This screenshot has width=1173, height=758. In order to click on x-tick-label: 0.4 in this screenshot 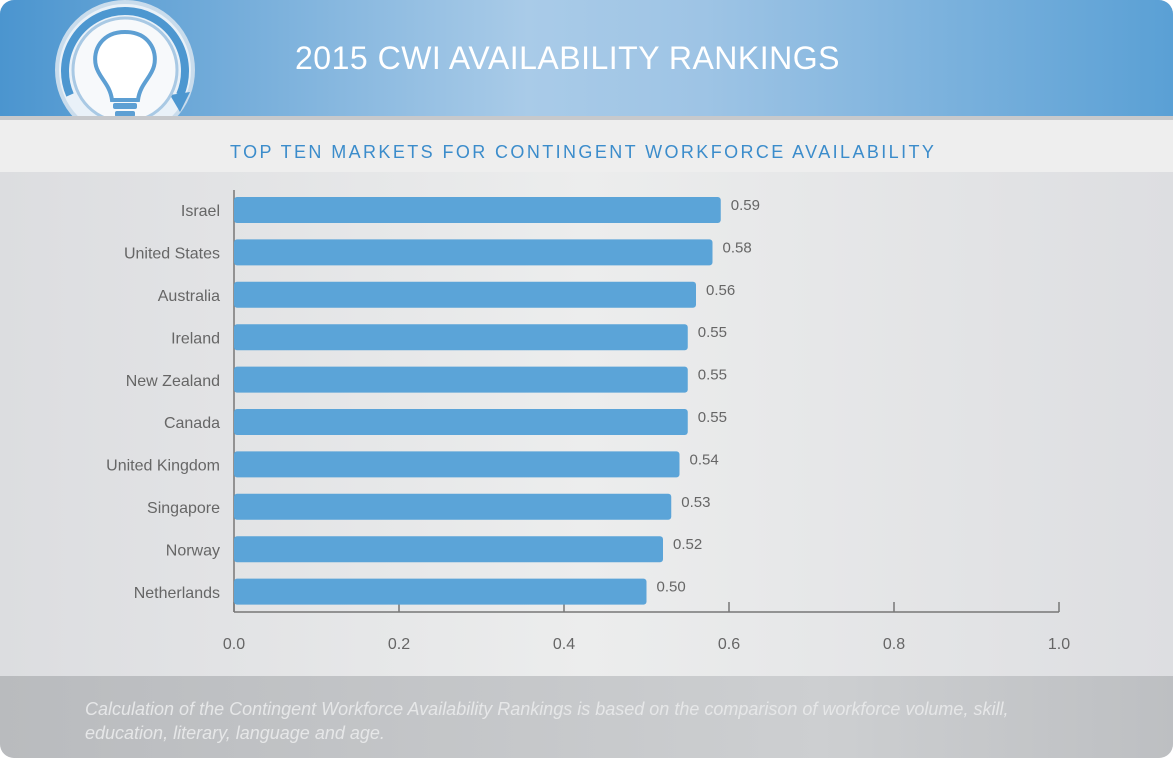, I will do `click(564, 644)`.